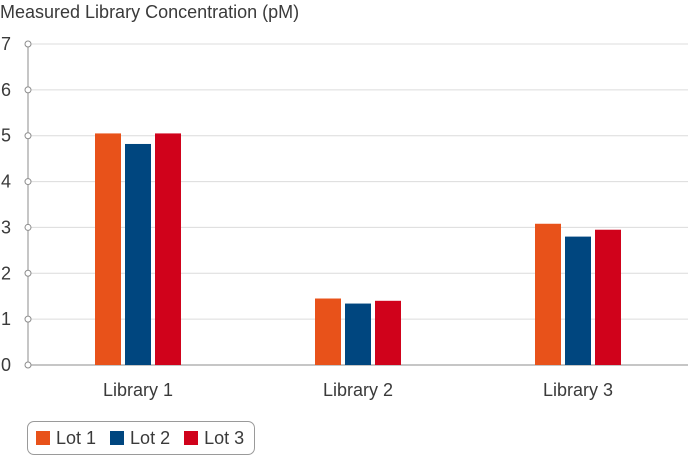  I want to click on y-axis: 0 1 2 3 4 5 6 7, so click(16, 204).